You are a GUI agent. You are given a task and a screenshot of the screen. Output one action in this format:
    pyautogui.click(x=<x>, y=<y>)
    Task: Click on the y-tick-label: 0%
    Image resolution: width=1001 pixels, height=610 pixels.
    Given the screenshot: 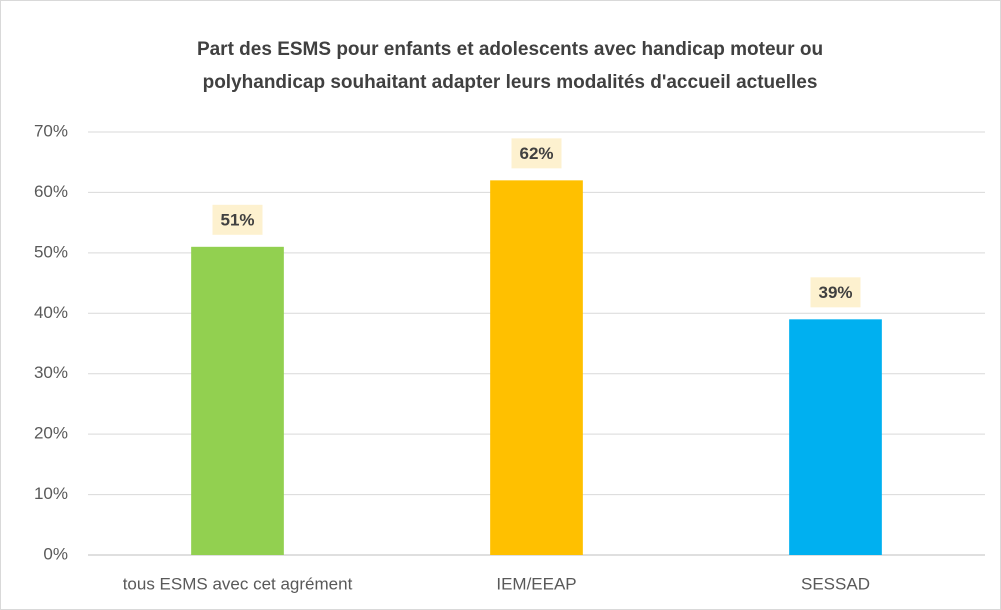 What is the action you would take?
    pyautogui.click(x=55, y=553)
    